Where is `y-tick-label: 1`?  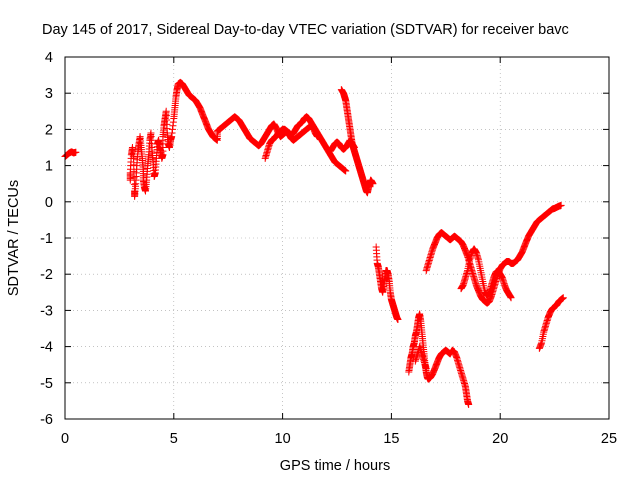 y-tick-label: 1 is located at coordinates (49, 167).